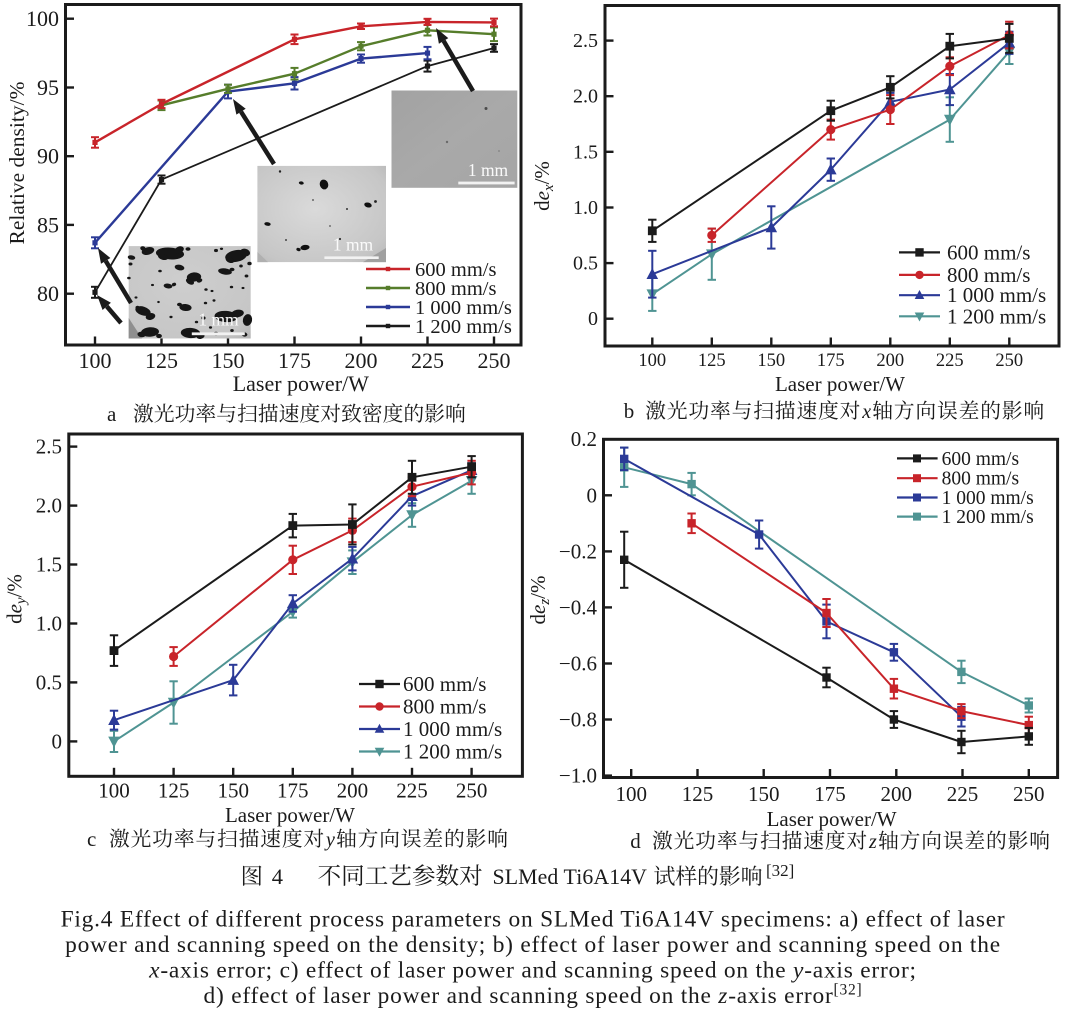 The height and width of the screenshot is (1025, 1069). I want to click on svg-text: dey/%, so click(16, 599).